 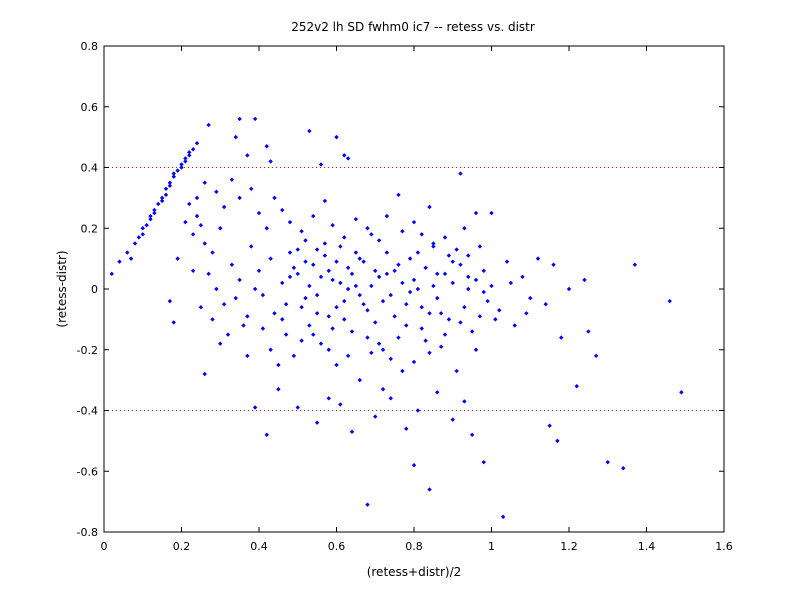 What do you see at coordinates (90, 168) in the screenshot?
I see `y-tick-label: 0.4` at bounding box center [90, 168].